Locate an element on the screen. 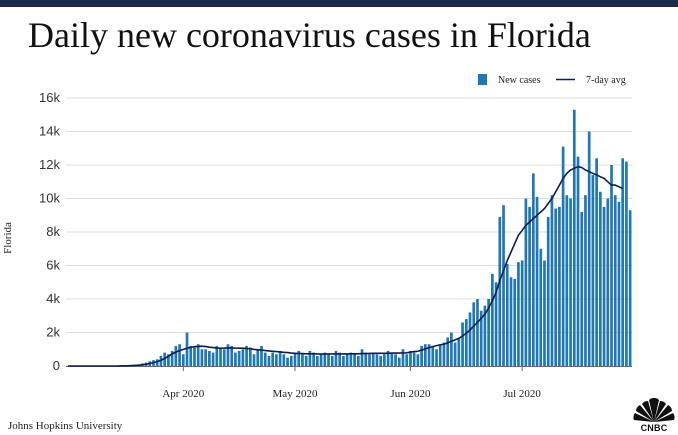  x-tick-label: May 2020 is located at coordinates (295, 394).